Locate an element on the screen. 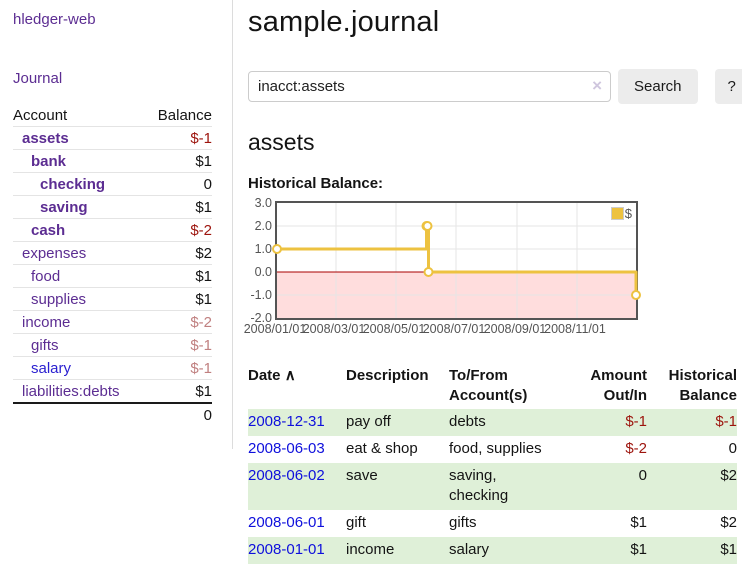 Image resolution: width=742 pixels, height=582 pixels. account-row: saving $1 is located at coordinates (112, 207).